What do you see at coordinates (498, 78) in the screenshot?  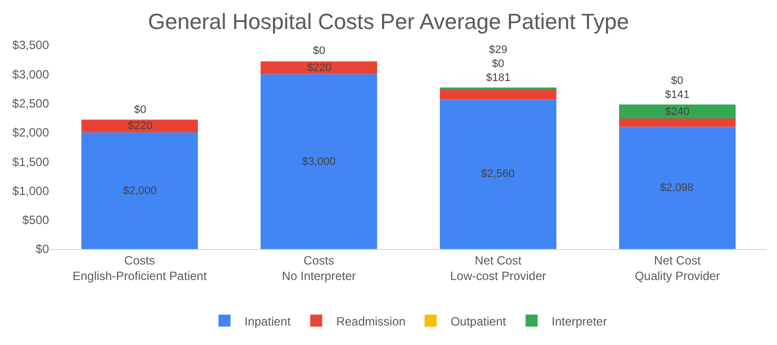 I see `data-label: $181` at bounding box center [498, 78].